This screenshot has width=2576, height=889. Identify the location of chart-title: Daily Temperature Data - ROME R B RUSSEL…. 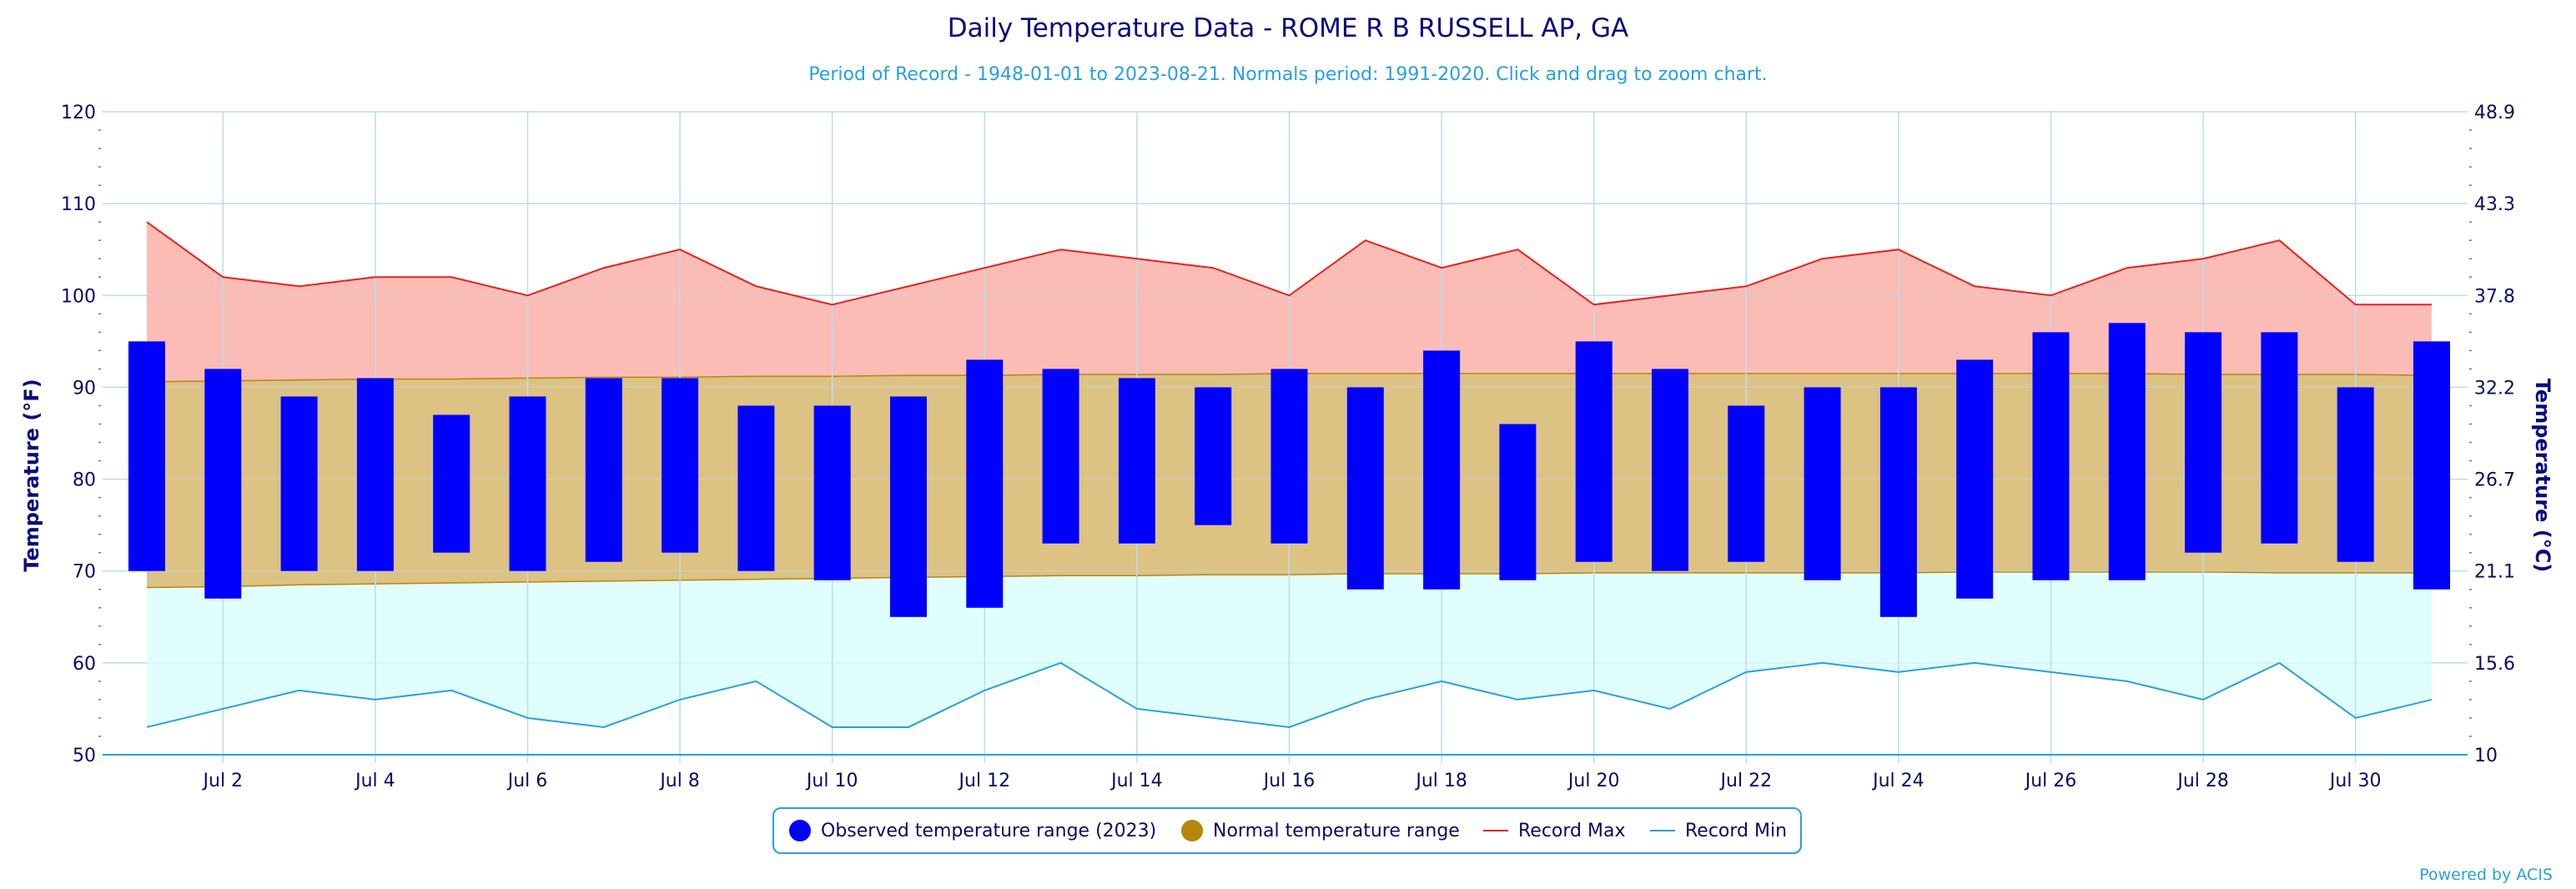
(1288, 28).